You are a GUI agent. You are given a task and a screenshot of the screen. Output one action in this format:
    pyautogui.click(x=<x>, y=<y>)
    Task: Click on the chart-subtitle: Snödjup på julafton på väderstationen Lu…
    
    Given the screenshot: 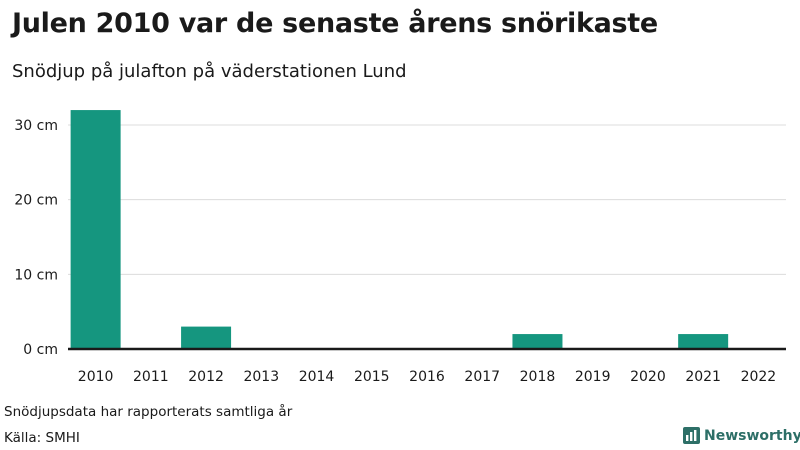 What is the action you would take?
    pyautogui.click(x=209, y=71)
    